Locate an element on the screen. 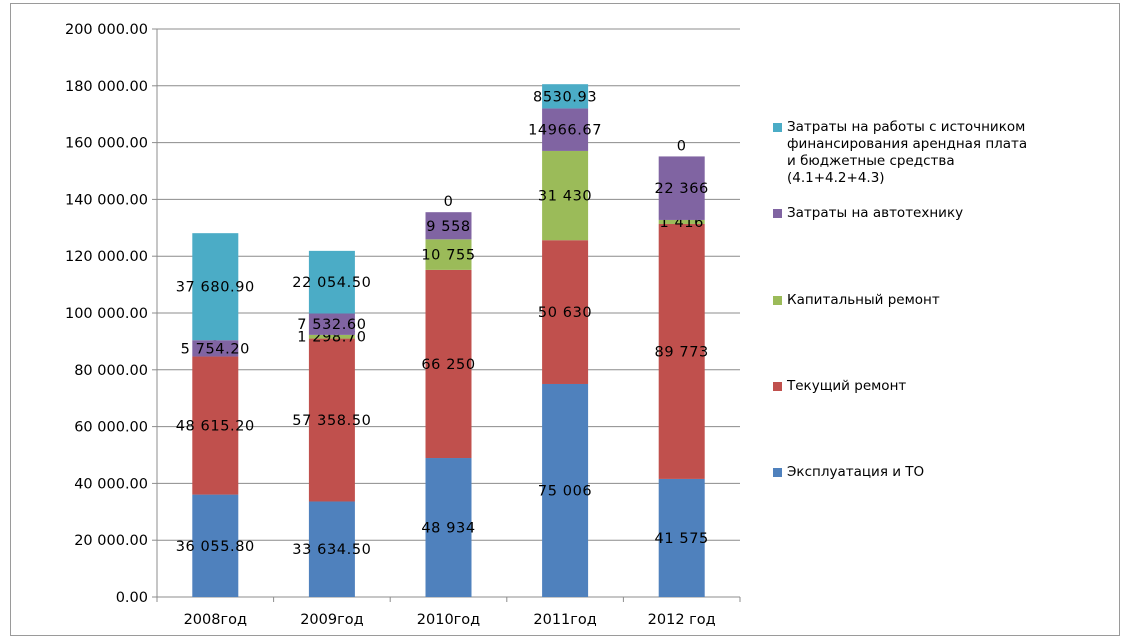 This screenshot has width=1131, height=639. legend-swatch-vehicles is located at coordinates (777, 213).